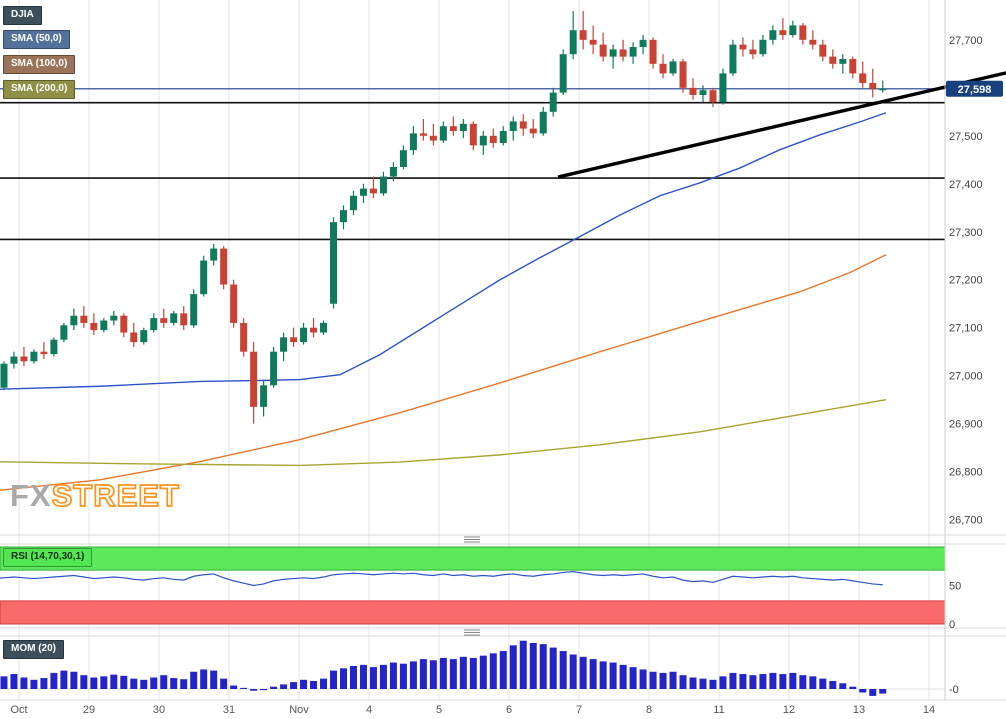  Describe the element at coordinates (966, 41) in the screenshot. I see `svg-text: 27,700` at that location.